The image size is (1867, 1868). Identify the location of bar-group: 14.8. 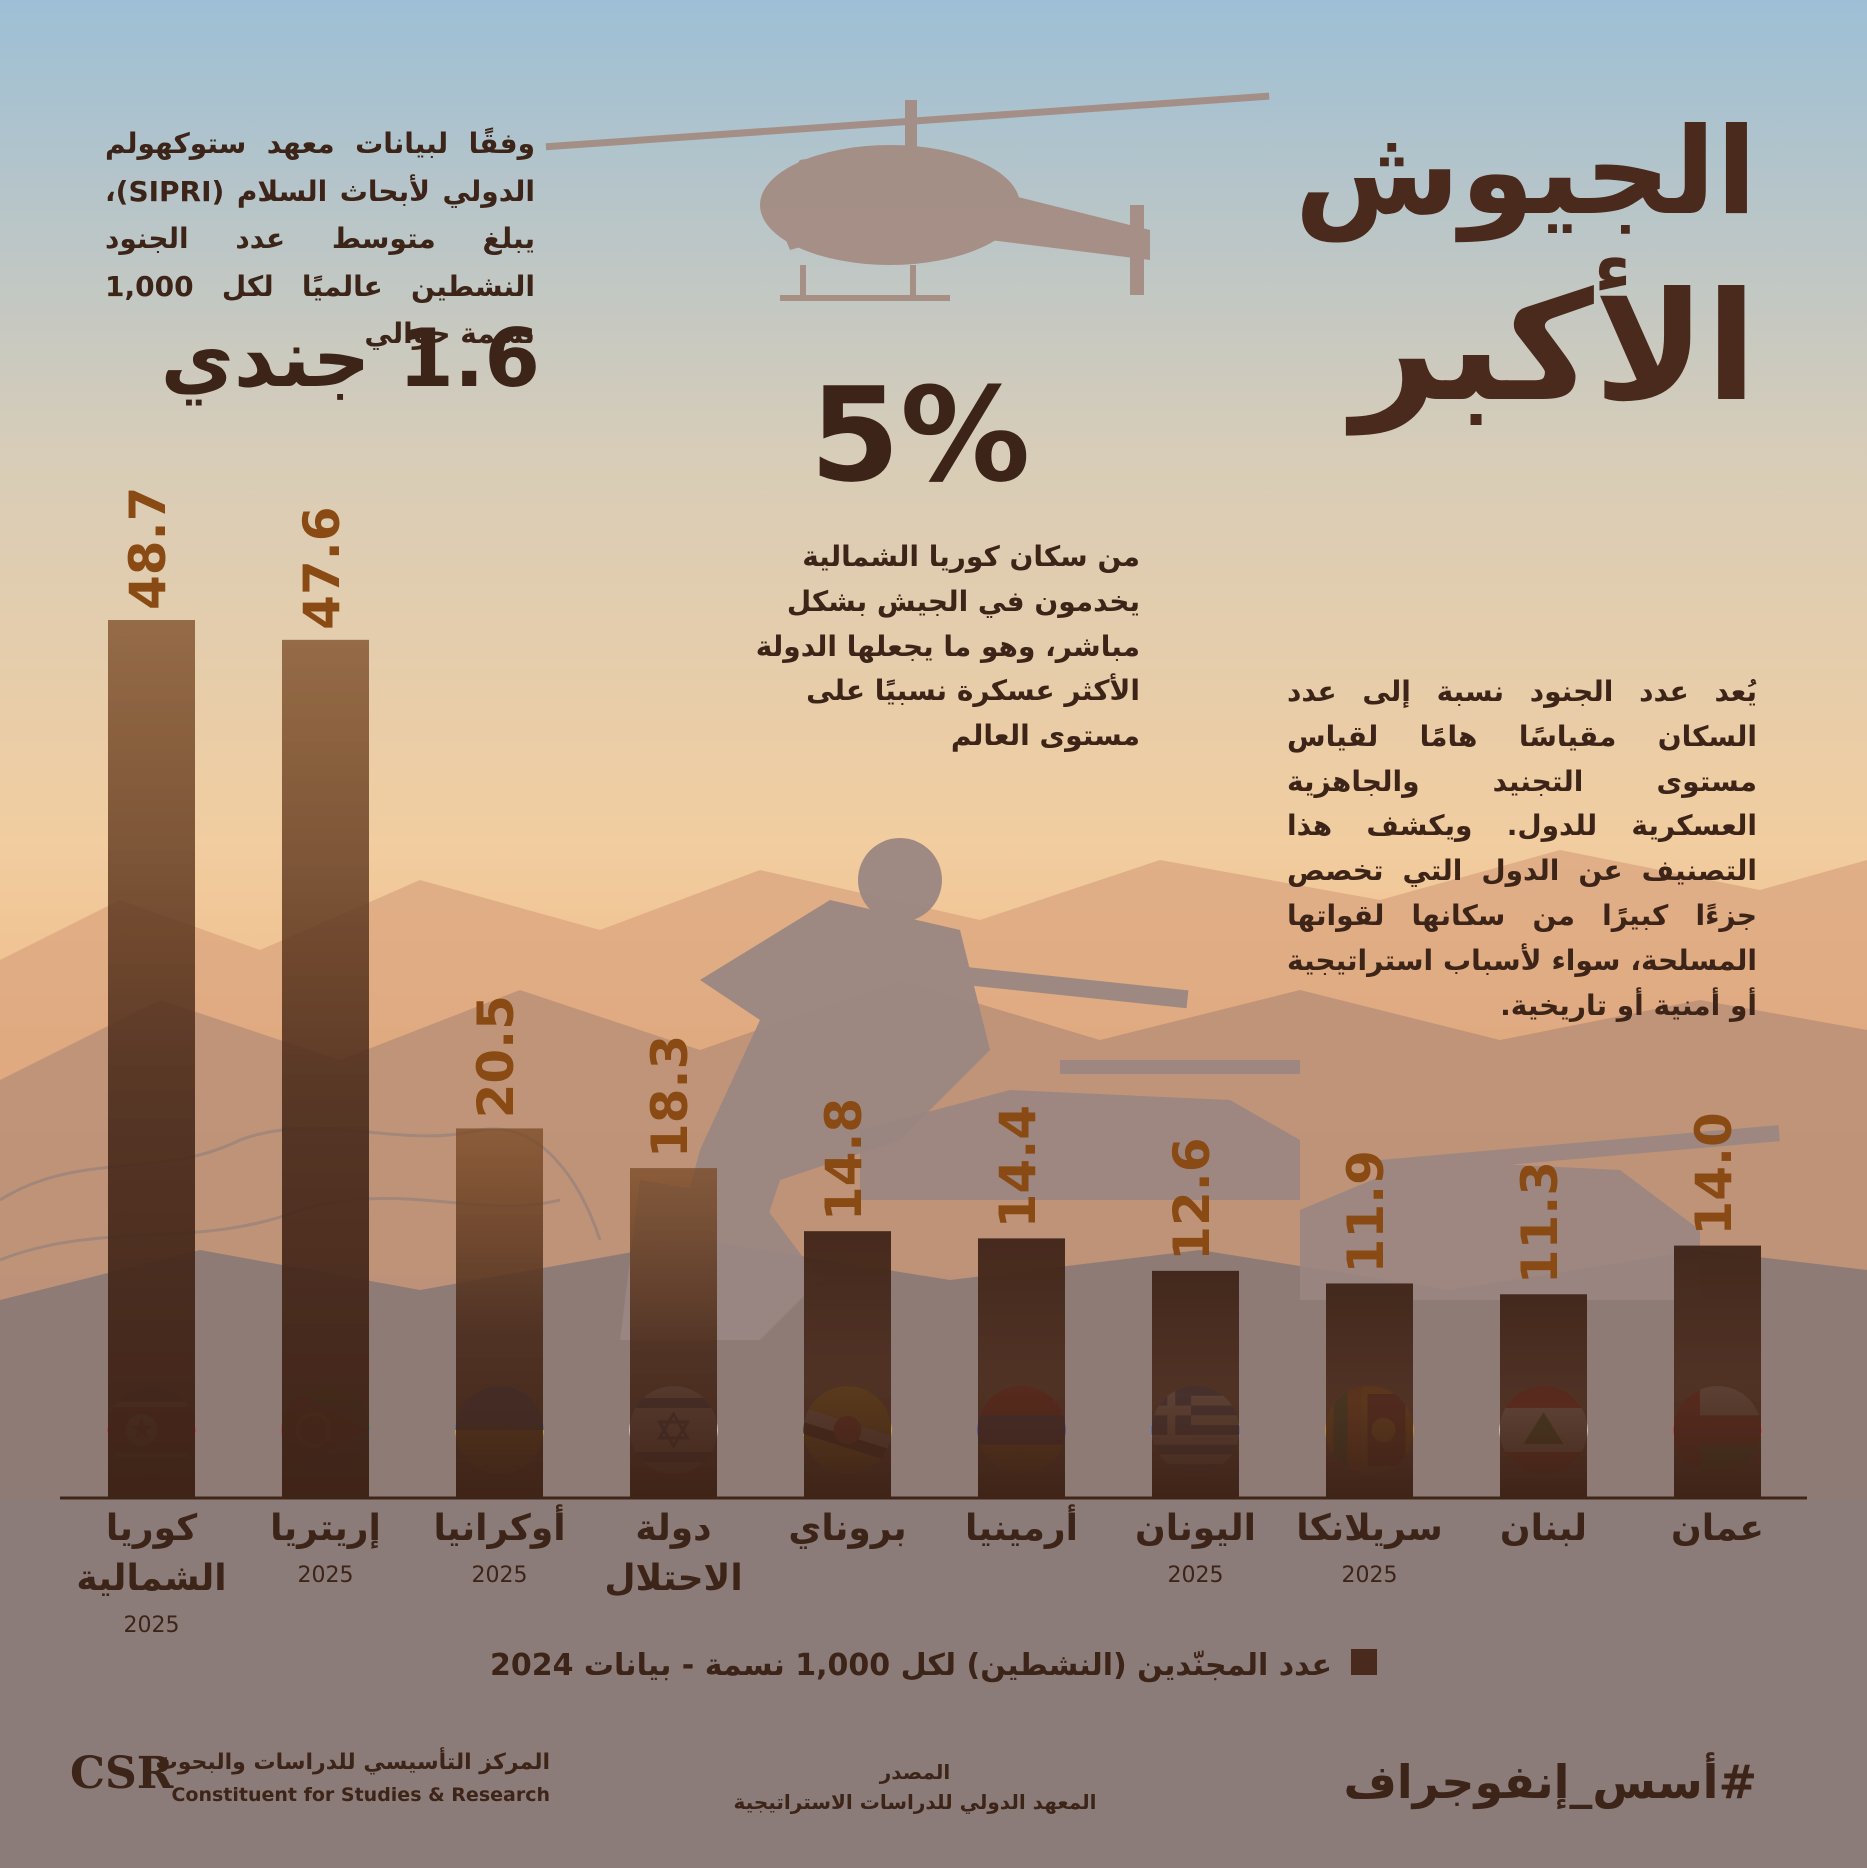
(847, 1298).